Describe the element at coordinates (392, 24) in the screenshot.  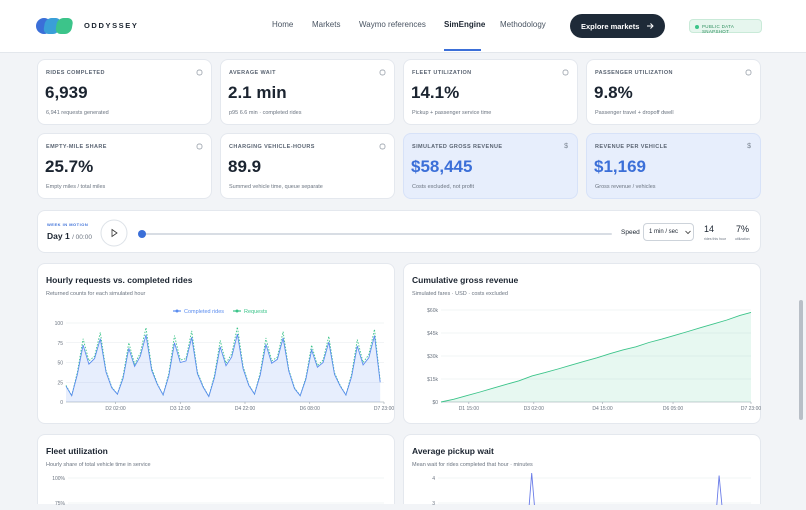
I see `nav-link: Waymo references` at that location.